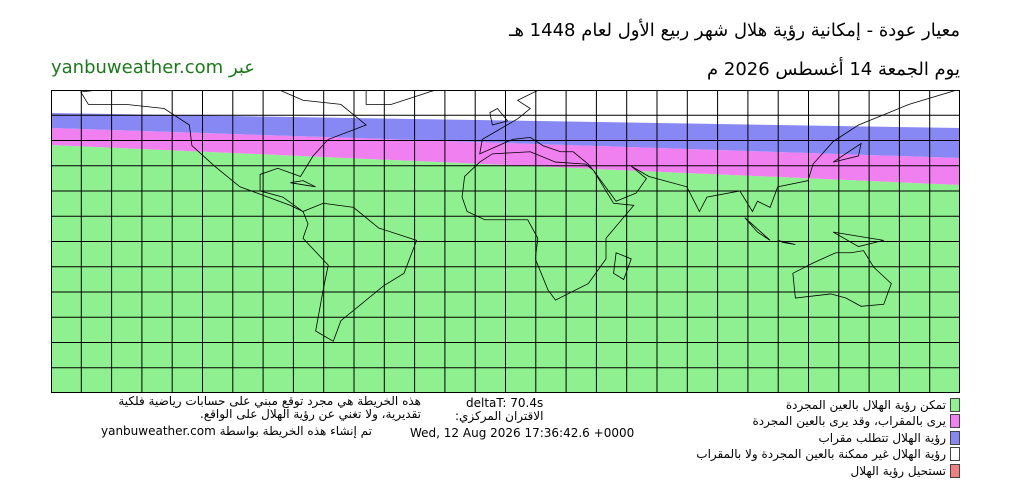 The image size is (1010, 484). What do you see at coordinates (522, 433) in the screenshot?
I see `conjunction-time: Wed, 12 Aug 2026 17:36:42.6 +0000` at bounding box center [522, 433].